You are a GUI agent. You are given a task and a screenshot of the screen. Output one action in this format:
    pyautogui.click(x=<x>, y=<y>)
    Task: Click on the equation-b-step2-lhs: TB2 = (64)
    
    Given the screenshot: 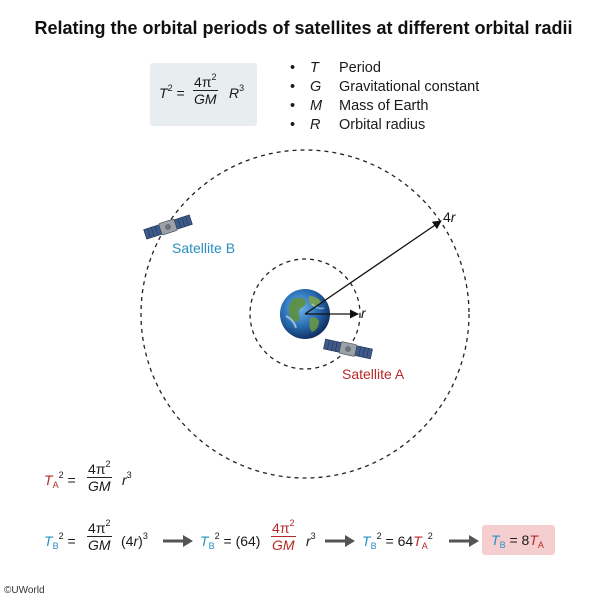 What is the action you would take?
    pyautogui.click(x=230, y=541)
    